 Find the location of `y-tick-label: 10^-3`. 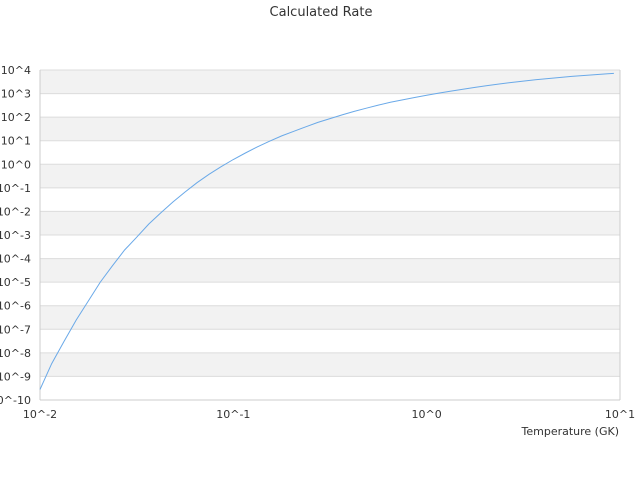

y-tick-label: 10^-3 is located at coordinates (15, 235).